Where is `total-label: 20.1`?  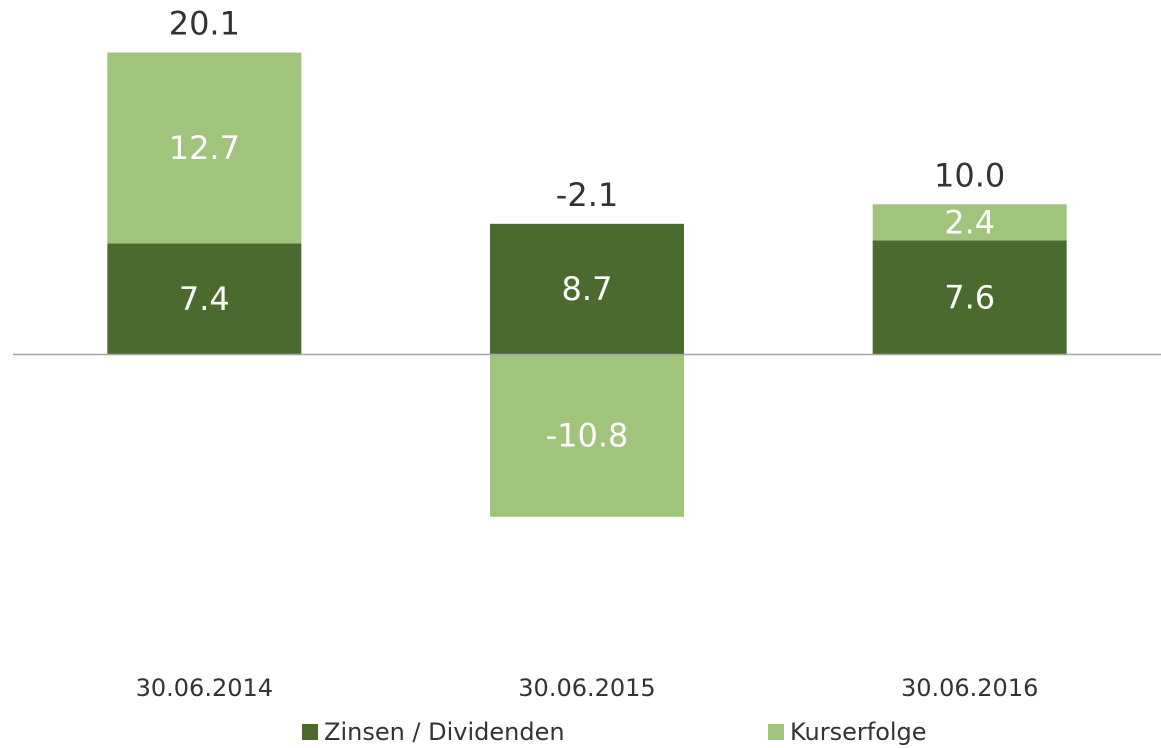
total-label: 20.1 is located at coordinates (204, 24).